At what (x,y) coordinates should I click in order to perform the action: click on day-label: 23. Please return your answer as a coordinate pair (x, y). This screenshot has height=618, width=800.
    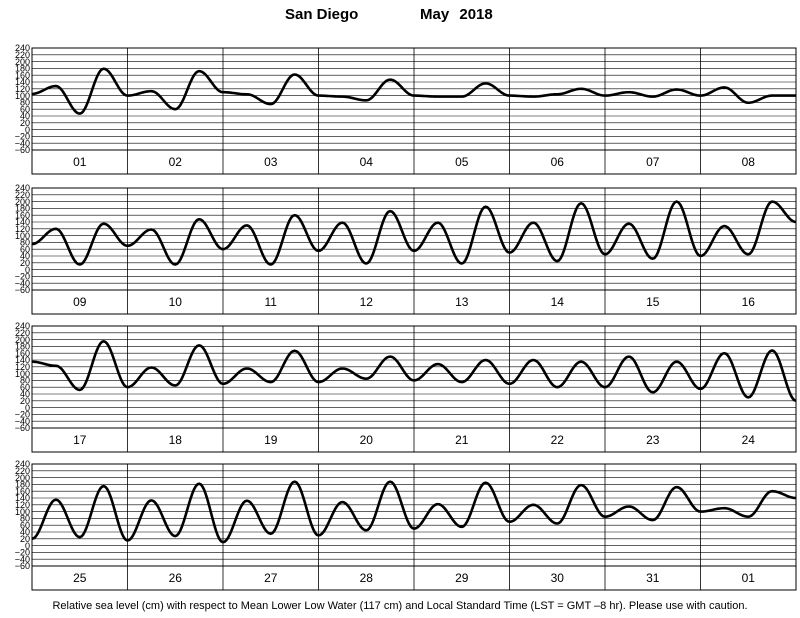
    Looking at the image, I should click on (653, 440).